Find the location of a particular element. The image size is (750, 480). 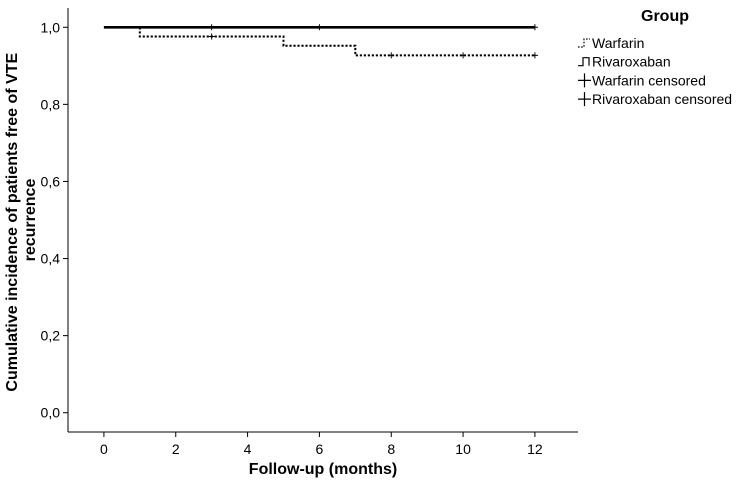

series-layer is located at coordinates (320, 41).